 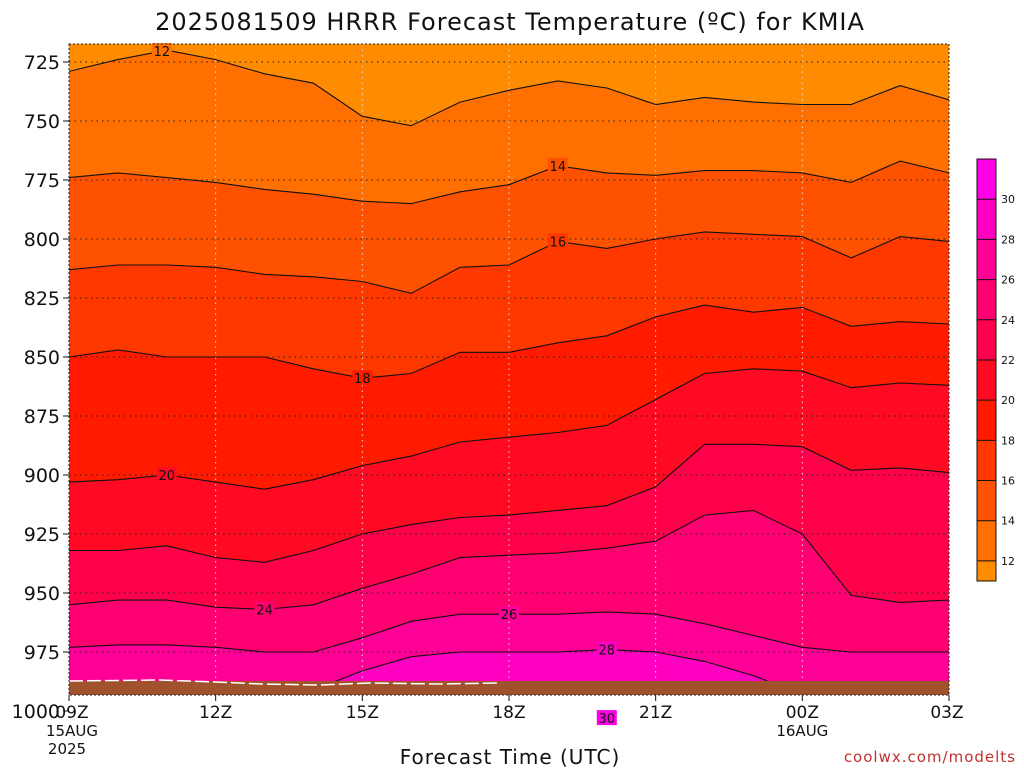 I want to click on y-tick-label: 825, so click(x=42, y=299).